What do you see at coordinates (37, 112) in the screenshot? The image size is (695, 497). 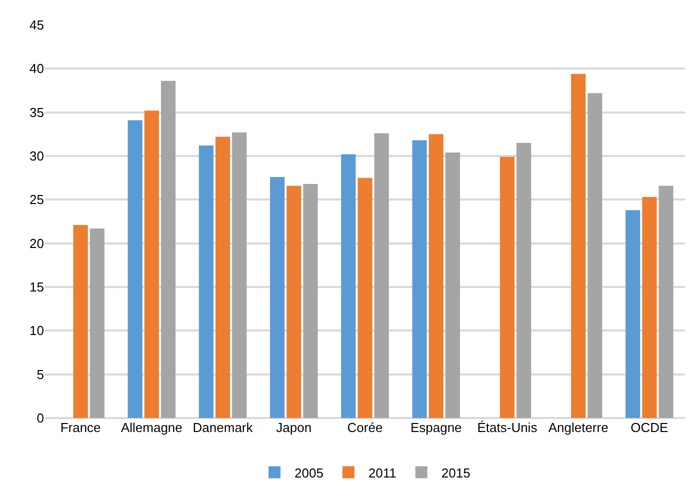 I see `y-tick-label: 35` at bounding box center [37, 112].